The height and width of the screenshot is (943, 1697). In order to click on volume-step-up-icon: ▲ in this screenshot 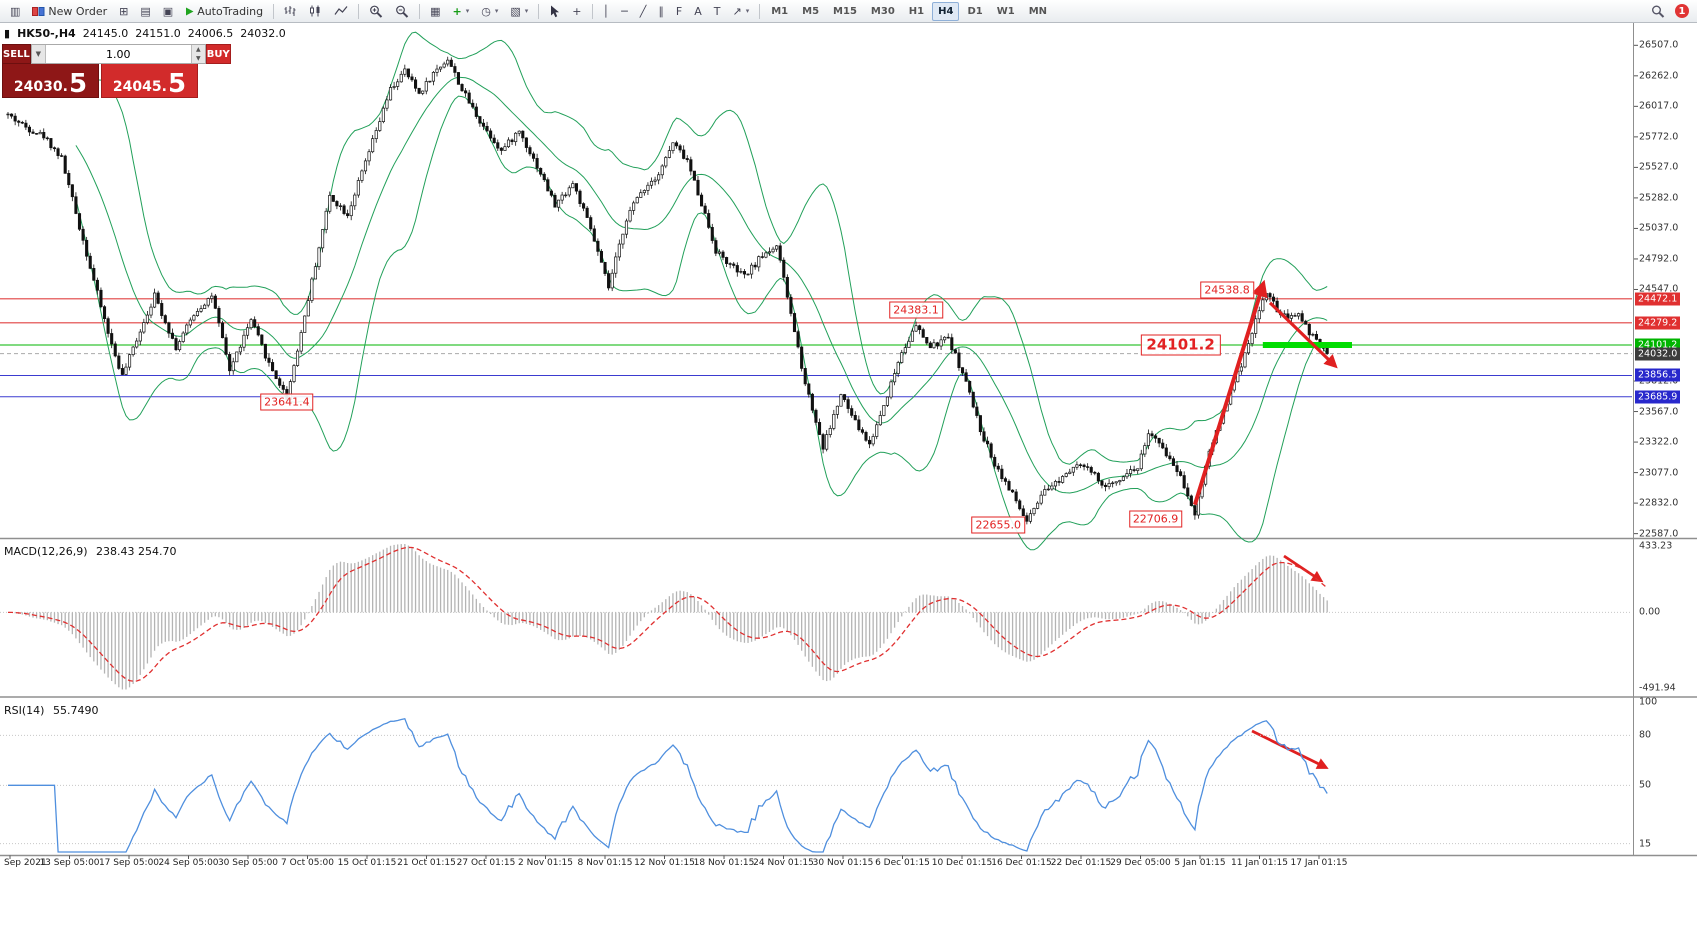, I will do `click(198, 49)`.